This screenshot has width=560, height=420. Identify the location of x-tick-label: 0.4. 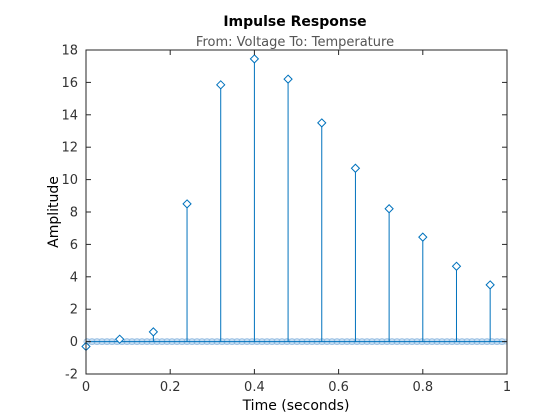
(254, 387).